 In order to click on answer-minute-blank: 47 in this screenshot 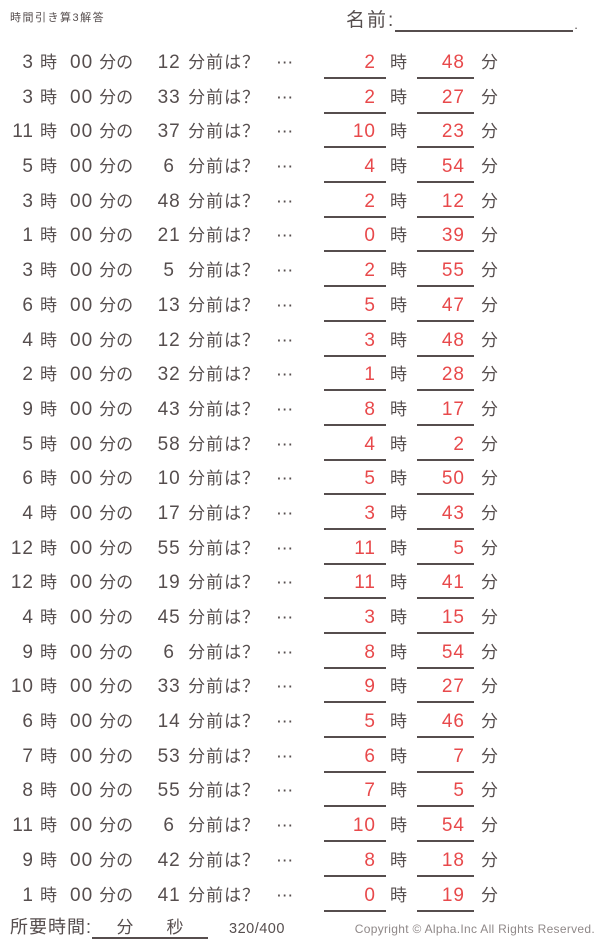, I will do `click(445, 308)`.